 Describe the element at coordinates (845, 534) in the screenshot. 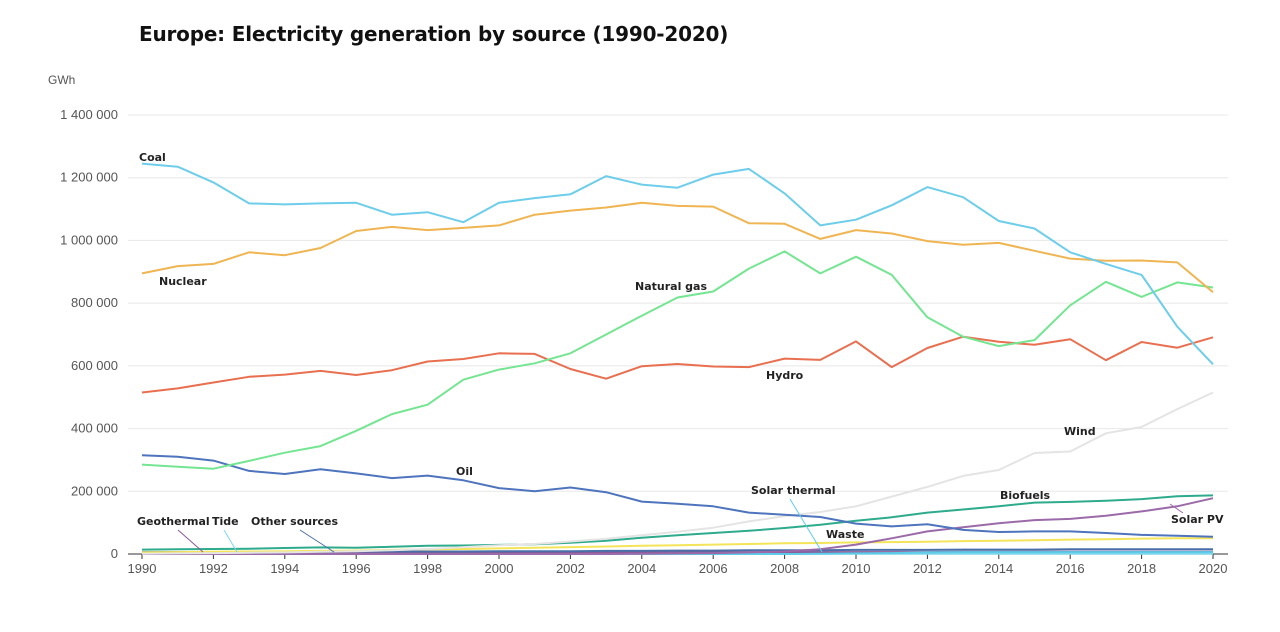

I see `label-waste: Waste` at that location.